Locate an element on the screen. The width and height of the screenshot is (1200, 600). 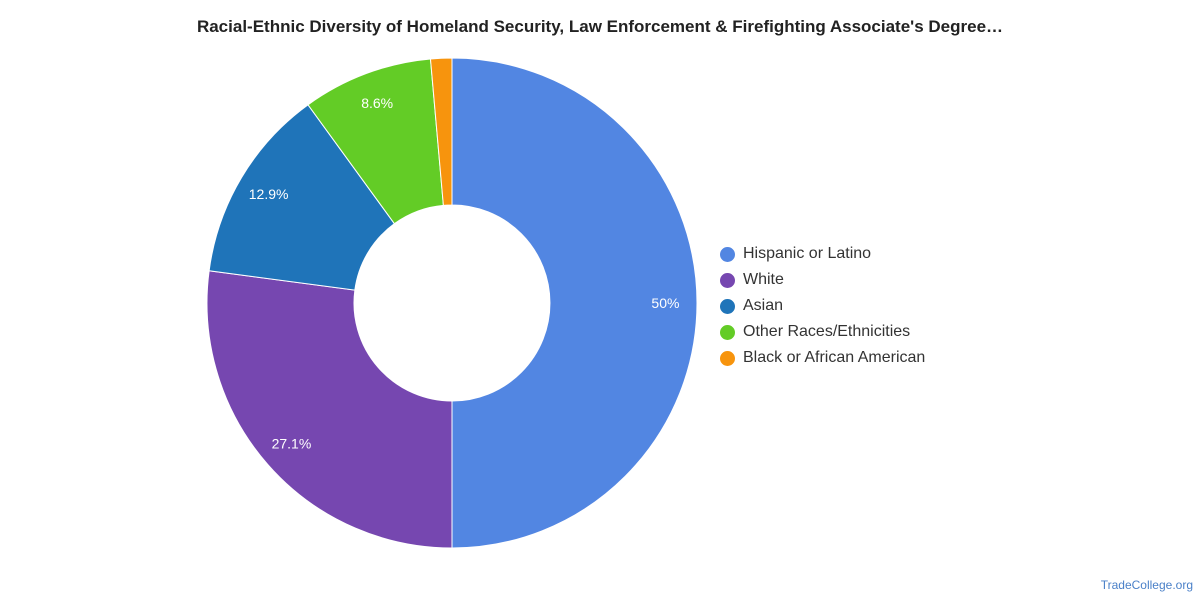
legend-item-white: White is located at coordinates (822, 280).